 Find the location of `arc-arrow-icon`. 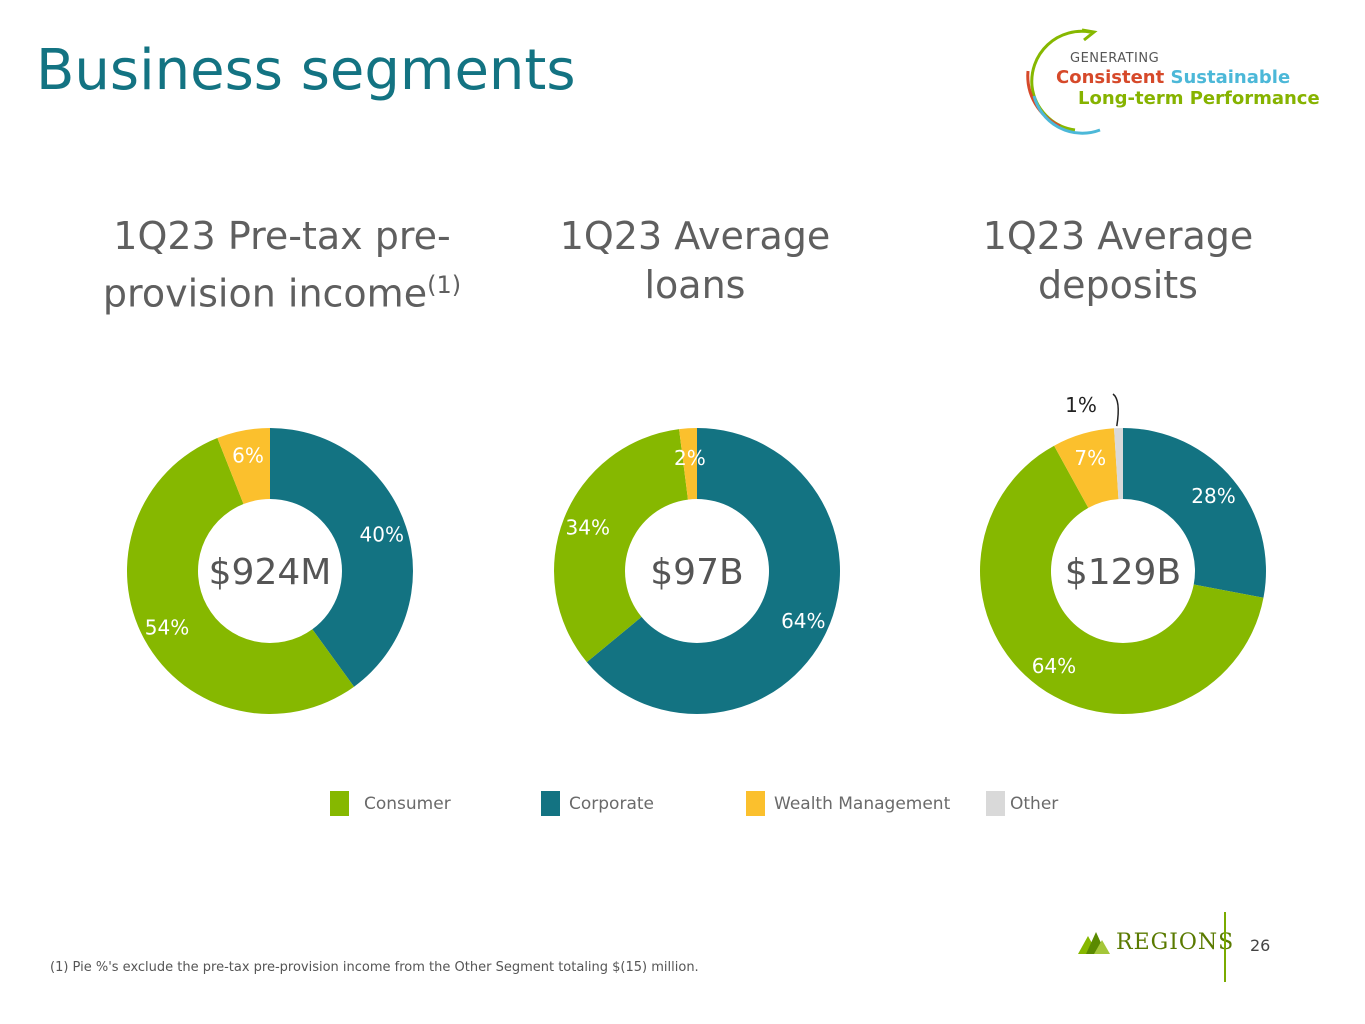

arc-arrow-icon is located at coordinates (1063, 81).